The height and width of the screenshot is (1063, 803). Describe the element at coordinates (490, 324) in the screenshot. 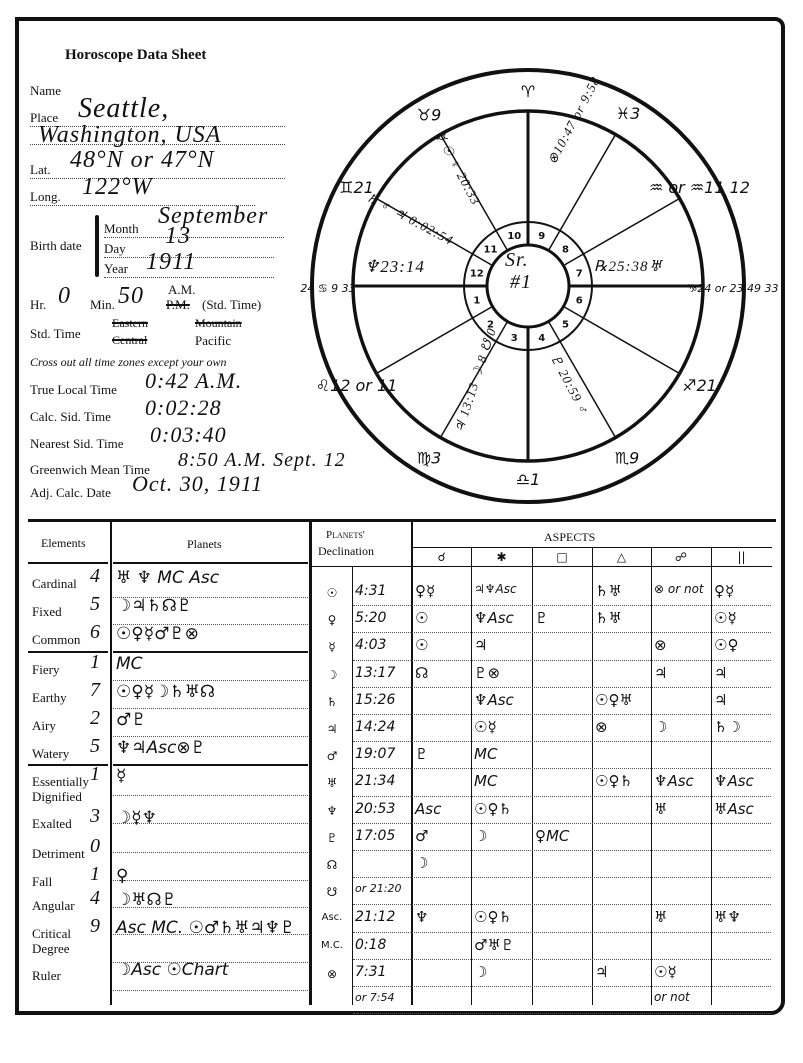

I see `house-number-2: 2` at that location.